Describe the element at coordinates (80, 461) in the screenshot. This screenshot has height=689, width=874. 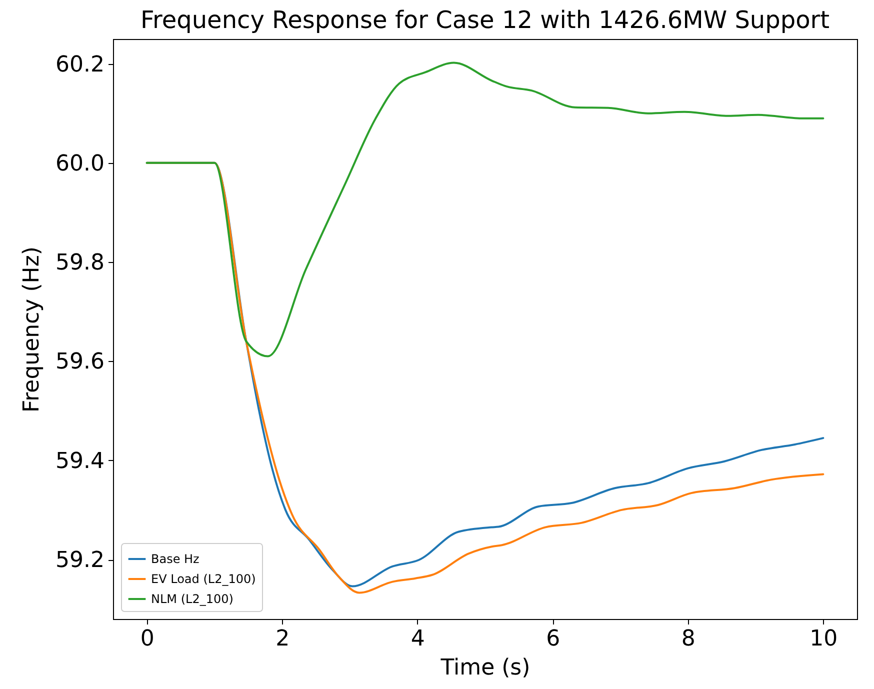
I see `y-tick-label: 59.4` at that location.